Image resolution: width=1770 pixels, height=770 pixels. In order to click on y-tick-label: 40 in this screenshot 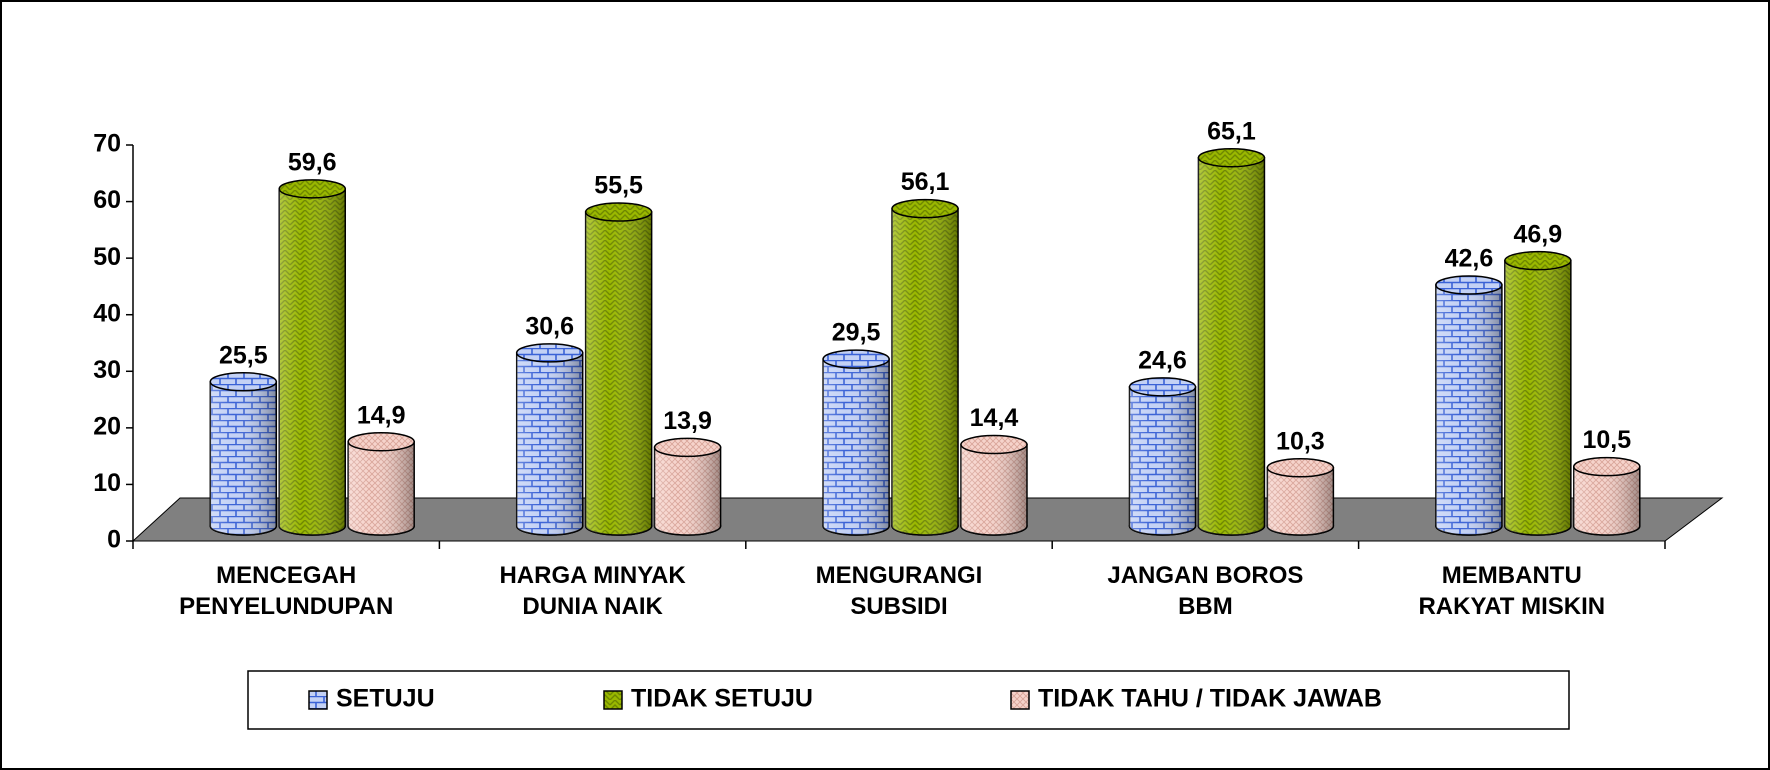, I will do `click(107, 313)`.